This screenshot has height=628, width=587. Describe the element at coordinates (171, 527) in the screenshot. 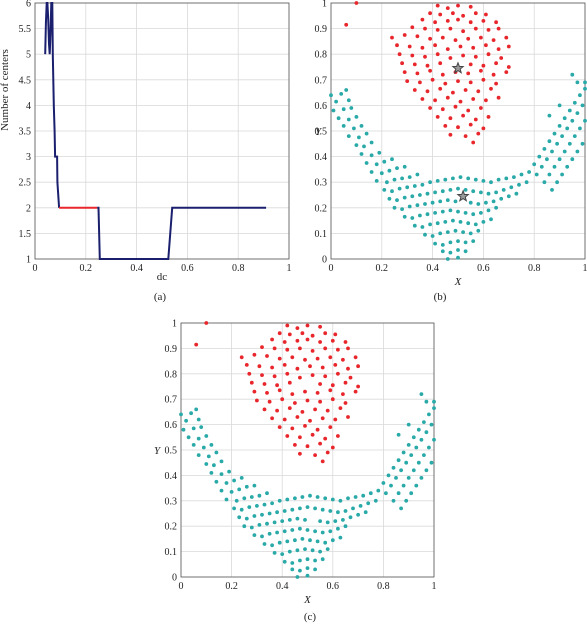

I see `y-tick-label: 0.2` at that location.